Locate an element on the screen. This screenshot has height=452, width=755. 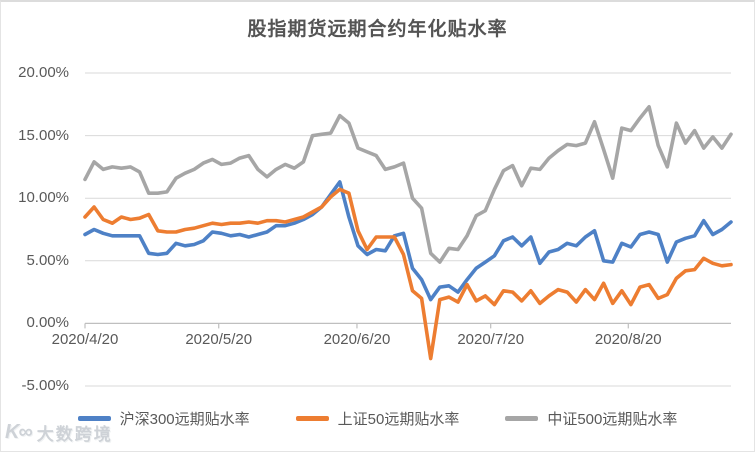
y-axis-label: 5.00% is located at coordinates (47, 260).